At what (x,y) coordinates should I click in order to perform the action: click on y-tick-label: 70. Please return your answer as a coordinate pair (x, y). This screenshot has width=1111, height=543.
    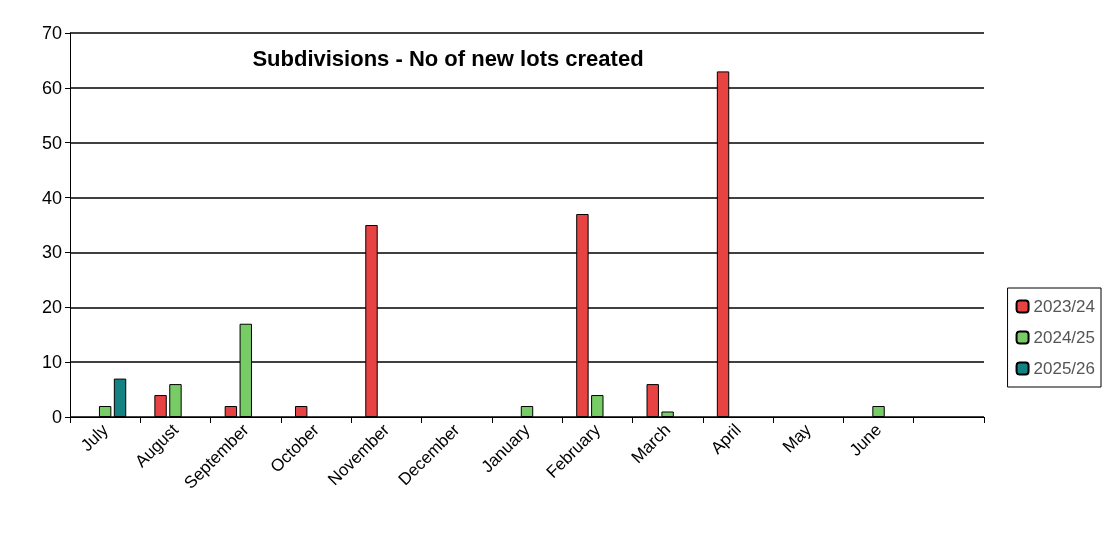
    Looking at the image, I should click on (51, 33).